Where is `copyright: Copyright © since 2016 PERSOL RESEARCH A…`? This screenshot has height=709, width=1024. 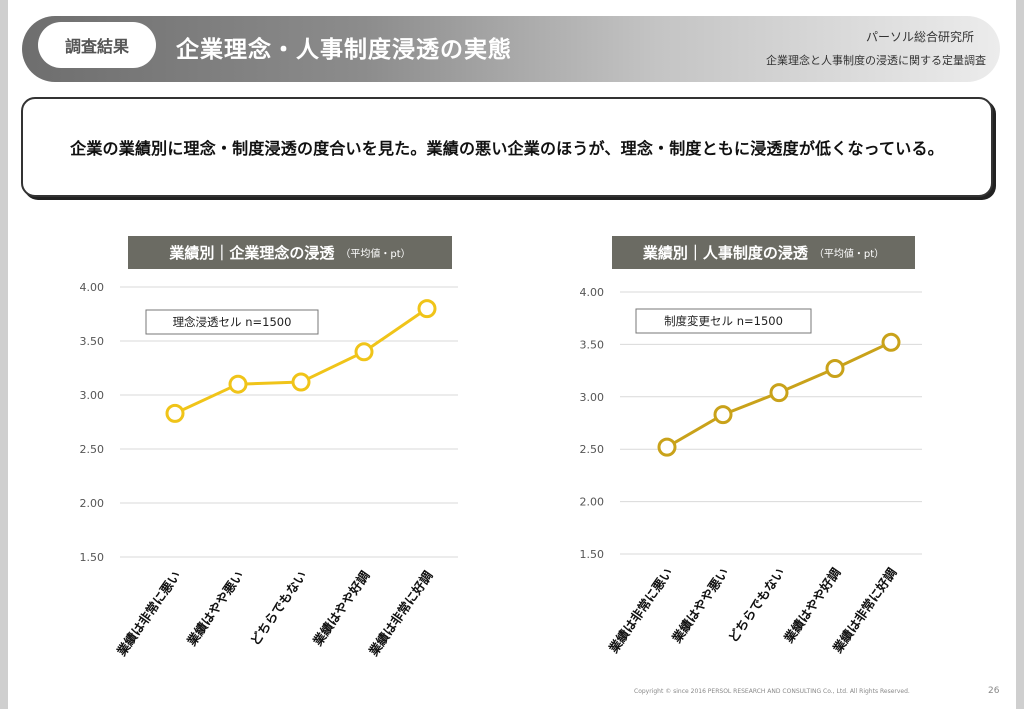 copyright: Copyright © since 2016 PERSOL RESEARCH A… is located at coordinates (772, 691).